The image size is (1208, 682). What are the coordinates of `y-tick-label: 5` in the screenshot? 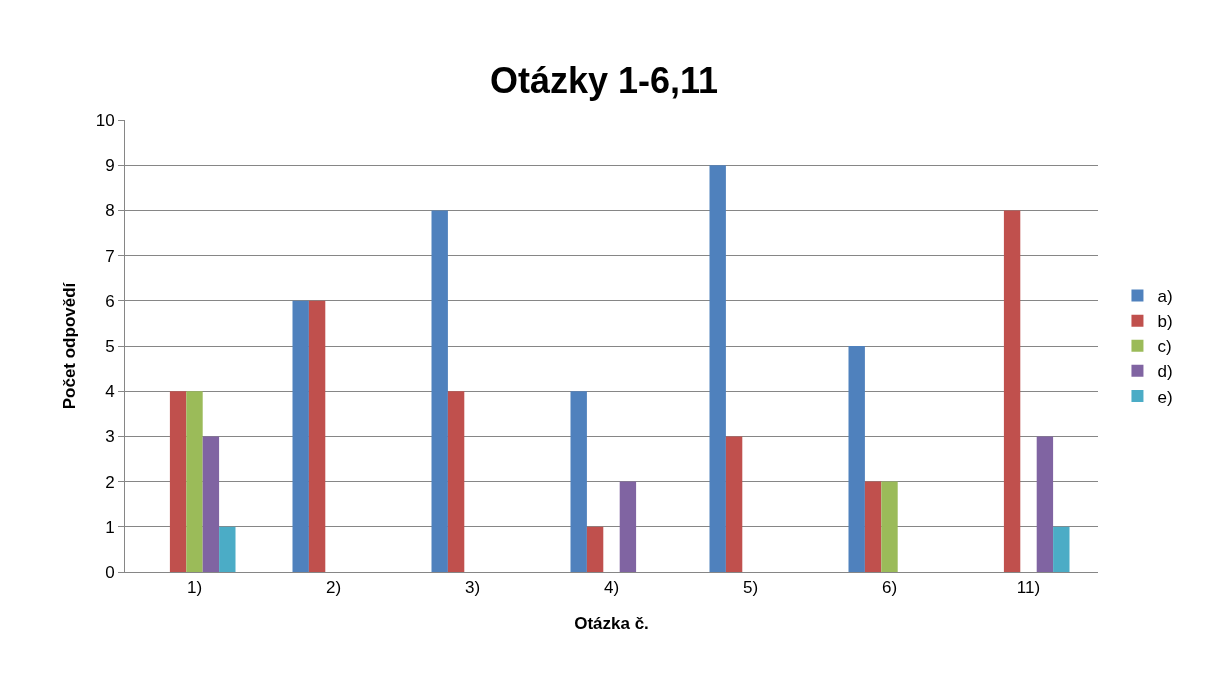 It's located at (110, 346).